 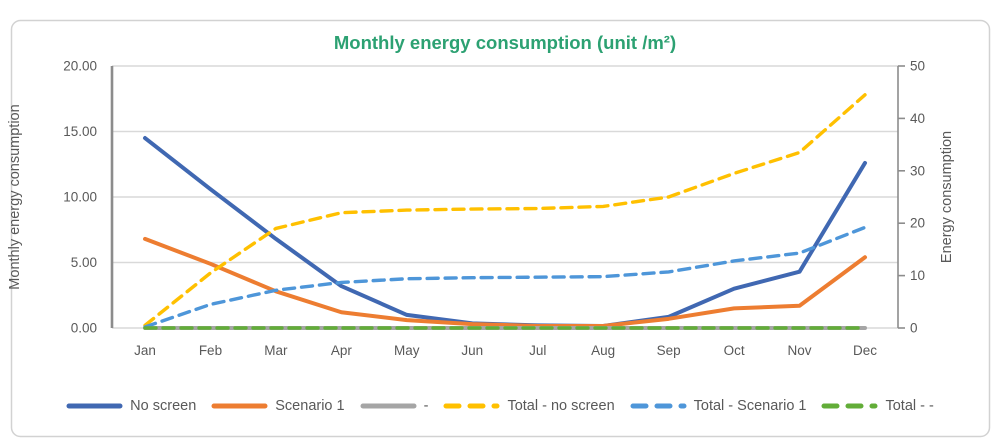 What do you see at coordinates (917, 223) in the screenshot?
I see `right-tick-label: 20` at bounding box center [917, 223].